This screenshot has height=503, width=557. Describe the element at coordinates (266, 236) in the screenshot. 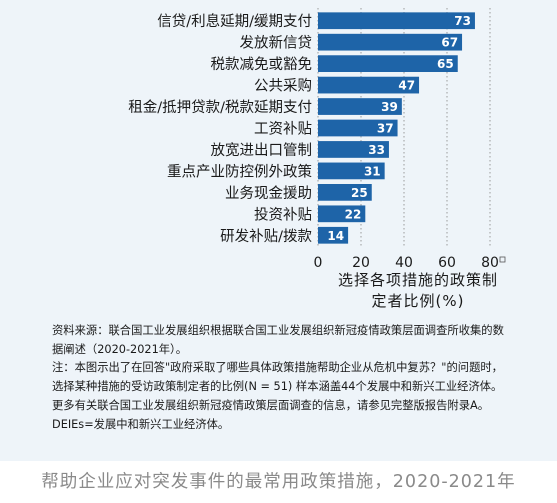

I see `category-label-11: 研发补贴/拨款` at that location.